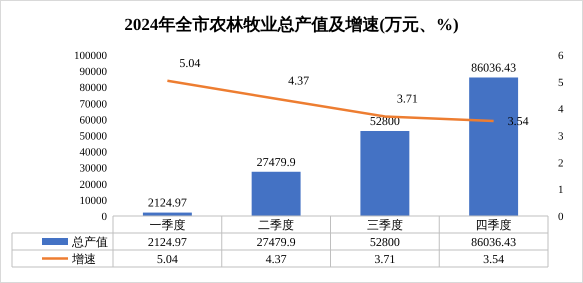  I want to click on y2-tick-label: 3, so click(561, 136).